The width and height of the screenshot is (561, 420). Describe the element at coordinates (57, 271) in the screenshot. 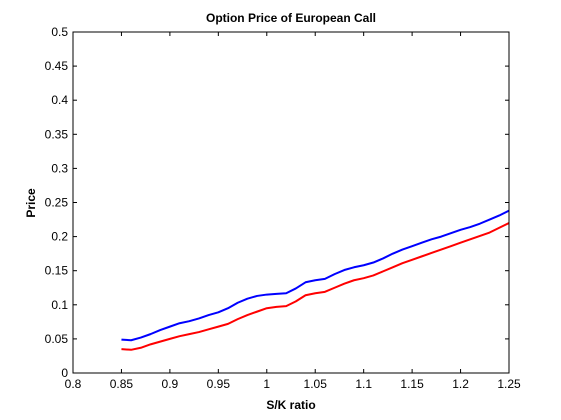

I see `y-tick-label: 0.15` at that location.